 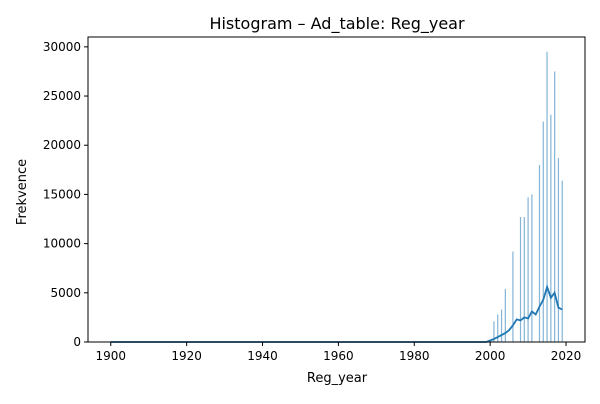 What do you see at coordinates (110, 356) in the screenshot?
I see `x-tick-label: 1900` at bounding box center [110, 356].